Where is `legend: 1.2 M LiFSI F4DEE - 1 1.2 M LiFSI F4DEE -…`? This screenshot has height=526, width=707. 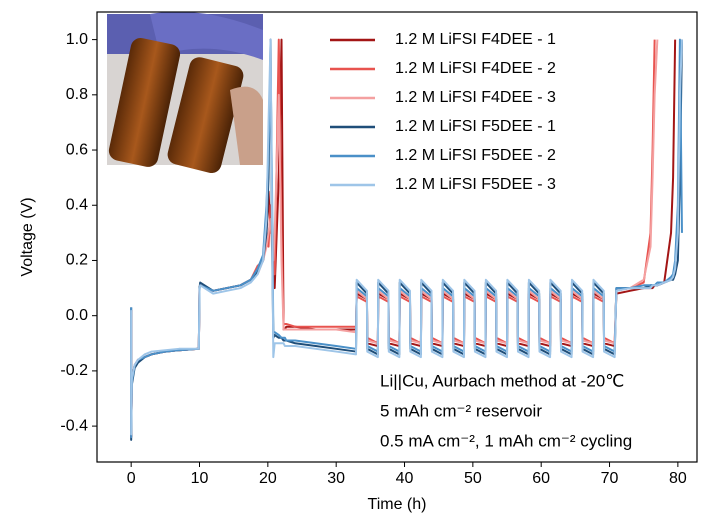
legend: 1.2 M LiFSI F4DEE - 1 1.2 M LiFSI F4DEE -… is located at coordinates (443, 112).